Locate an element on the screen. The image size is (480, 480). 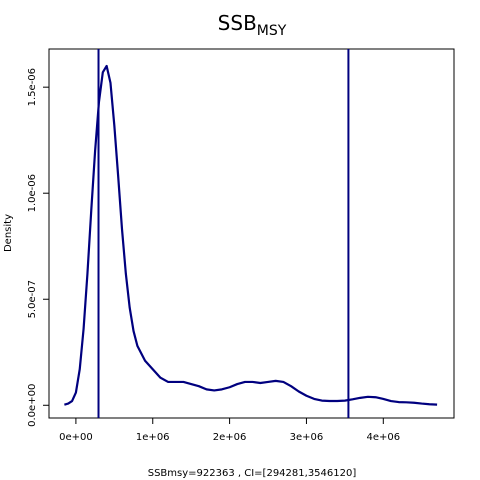
x-tick-label: 1e+06 is located at coordinates (153, 437).